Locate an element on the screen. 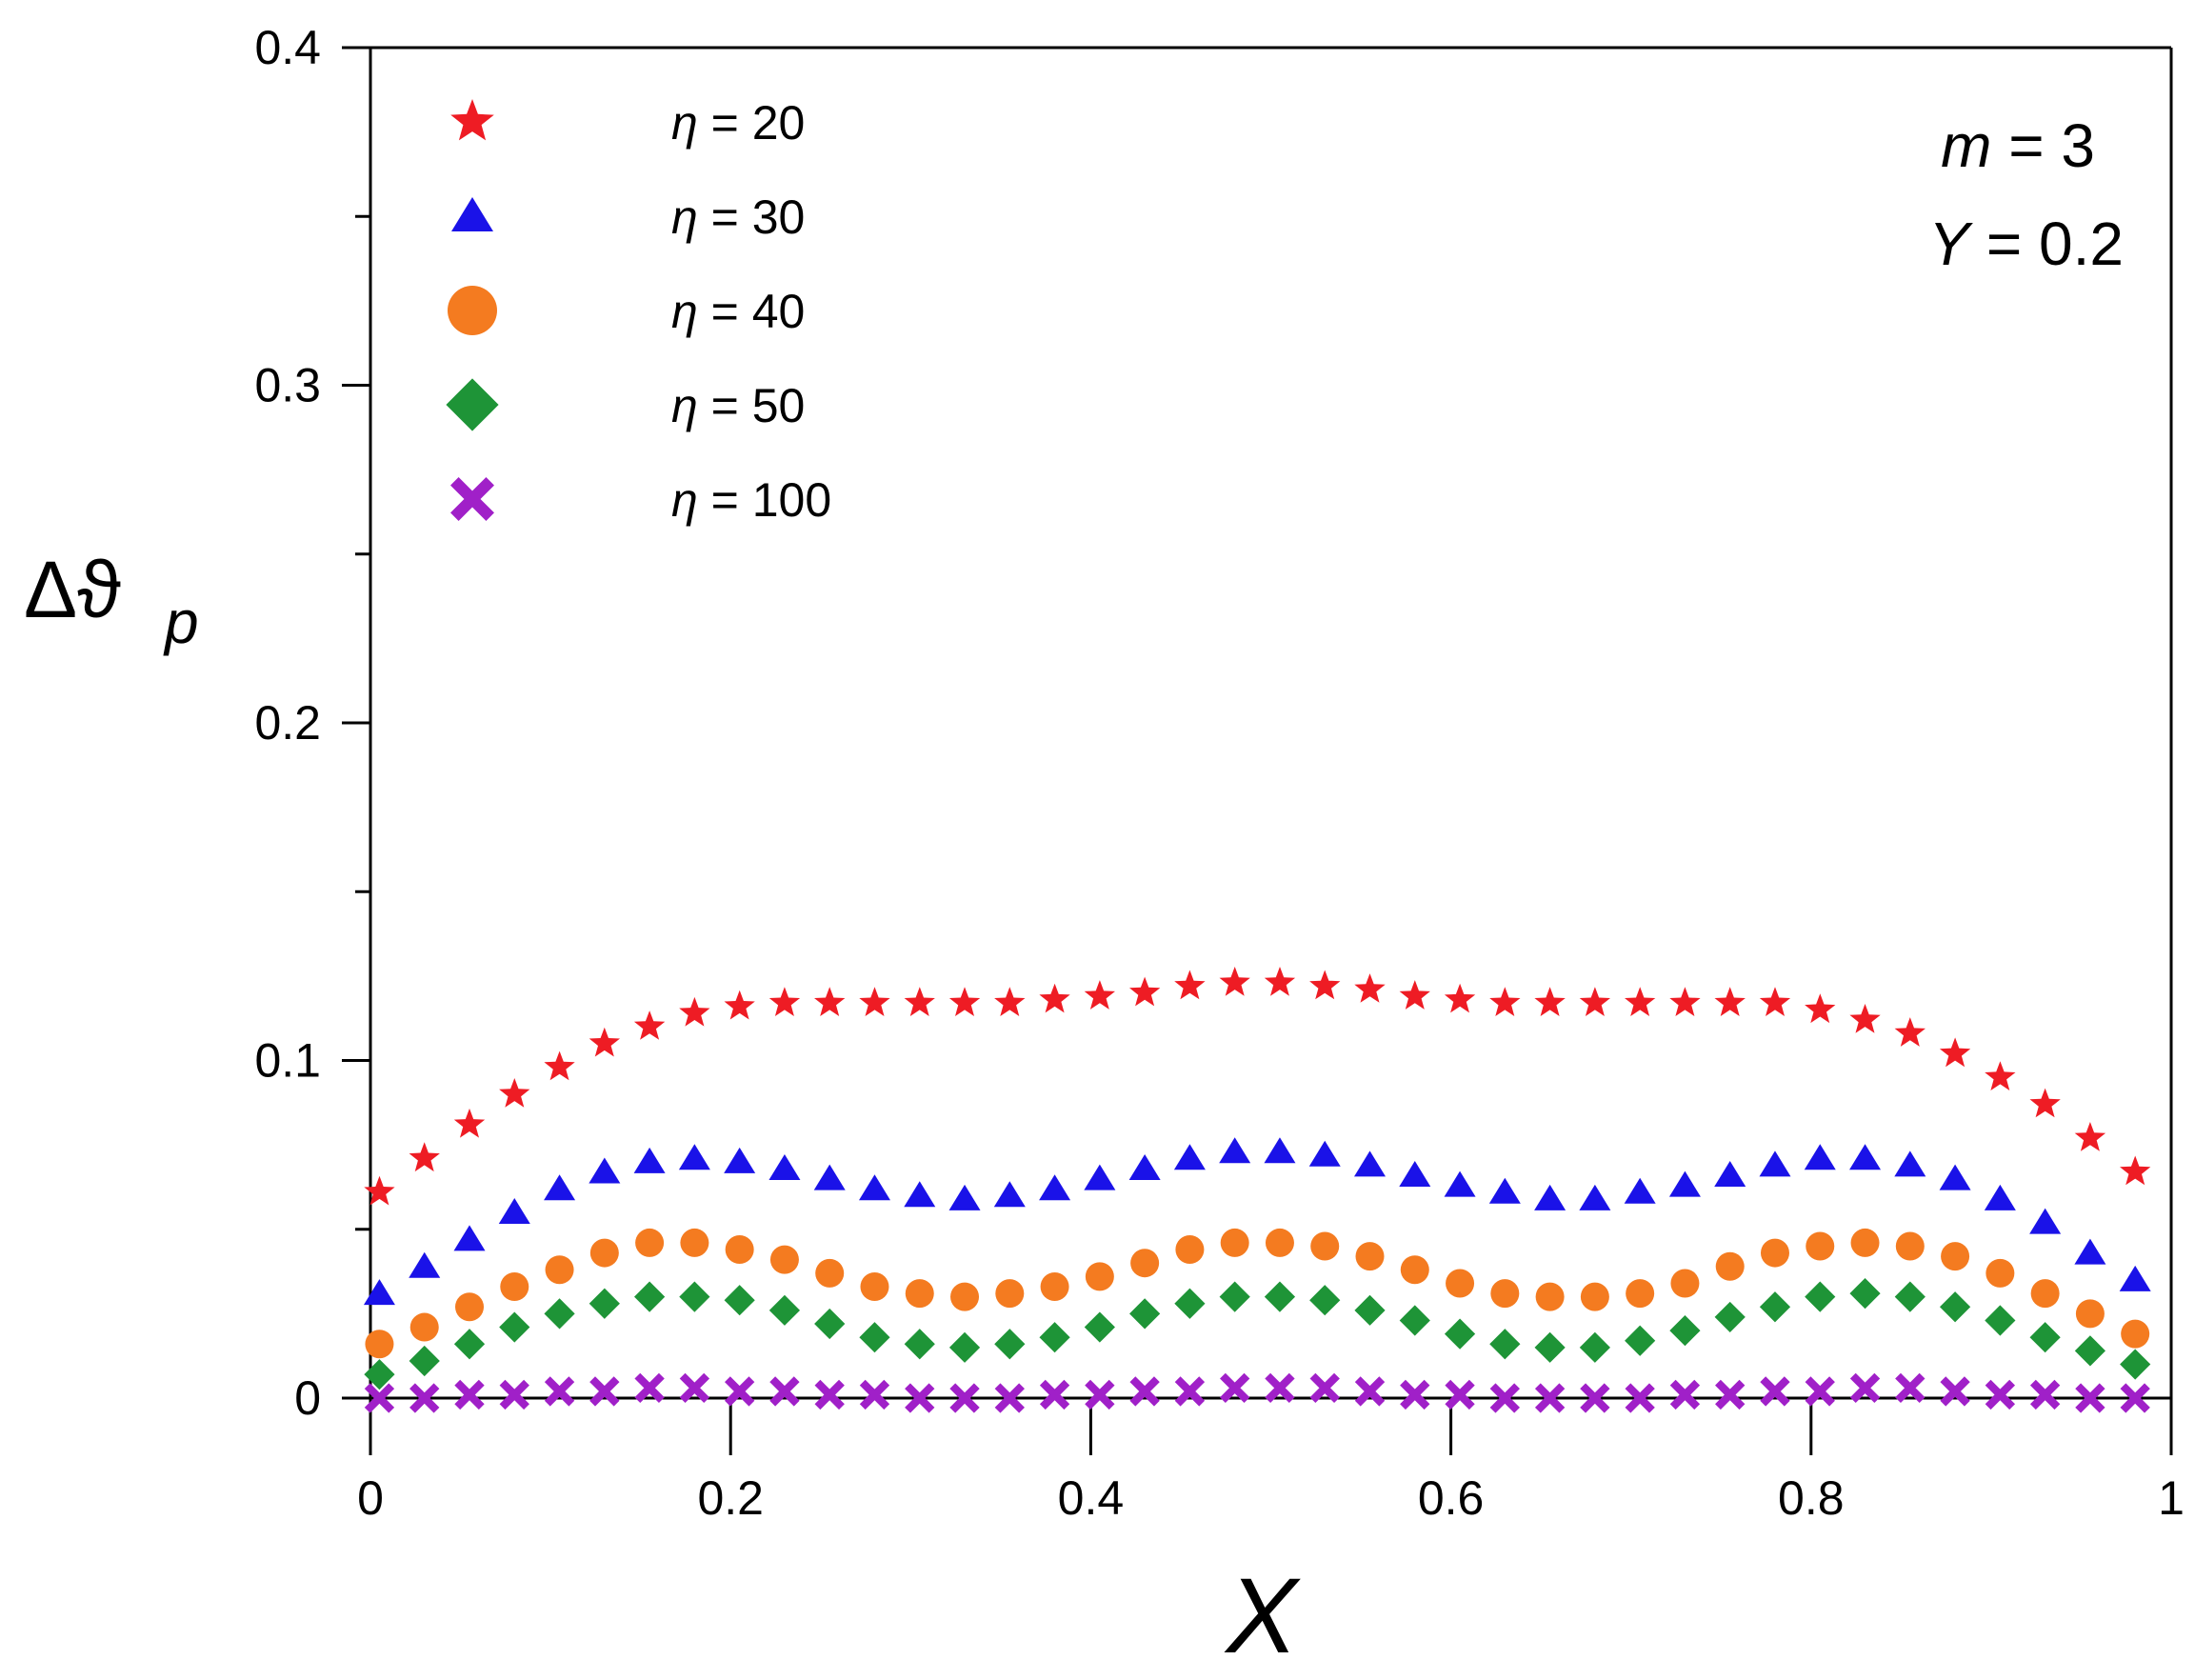 This screenshot has width=2195, height=1680. legend-item: η = 100 is located at coordinates (640, 500).